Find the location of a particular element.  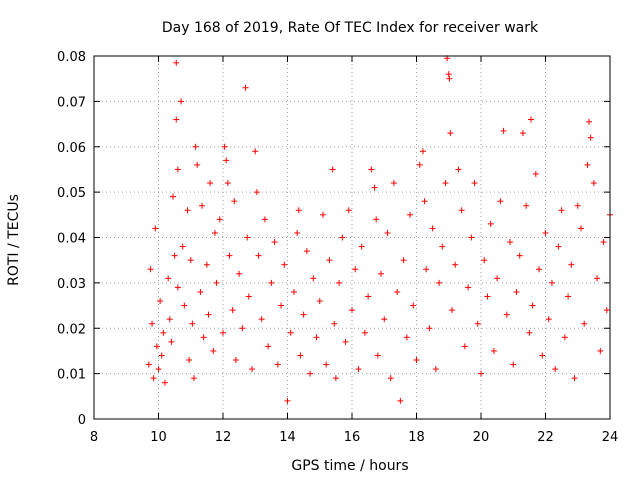

x-tick-label: 18 is located at coordinates (416, 437).